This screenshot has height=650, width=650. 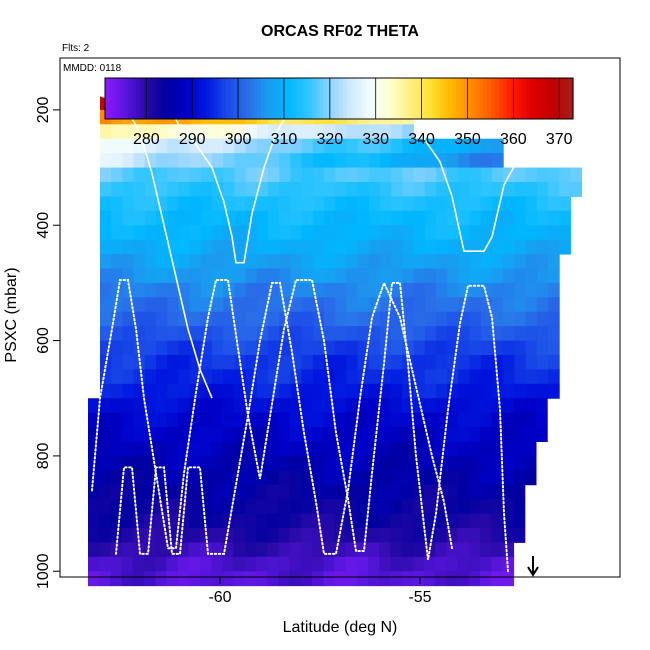 I want to click on colorbar-tick-label: 350, so click(x=467, y=139).